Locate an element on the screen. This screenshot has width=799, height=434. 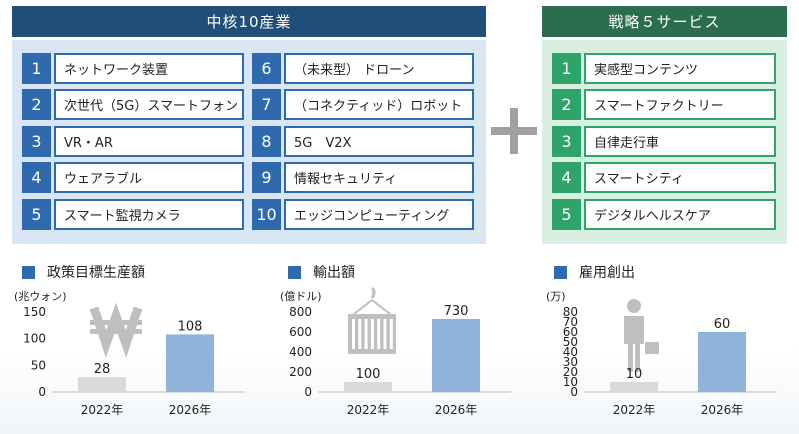
y-tick-label: 80 is located at coordinates (570, 312).